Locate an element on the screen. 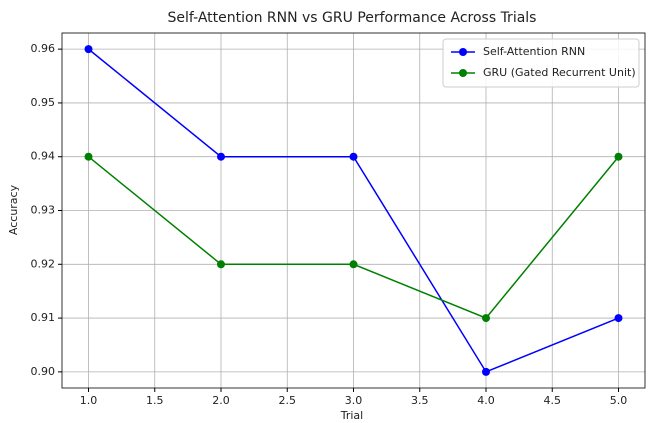 The height and width of the screenshot is (423, 650). y-tick-label: 0.95 is located at coordinates (43, 102).